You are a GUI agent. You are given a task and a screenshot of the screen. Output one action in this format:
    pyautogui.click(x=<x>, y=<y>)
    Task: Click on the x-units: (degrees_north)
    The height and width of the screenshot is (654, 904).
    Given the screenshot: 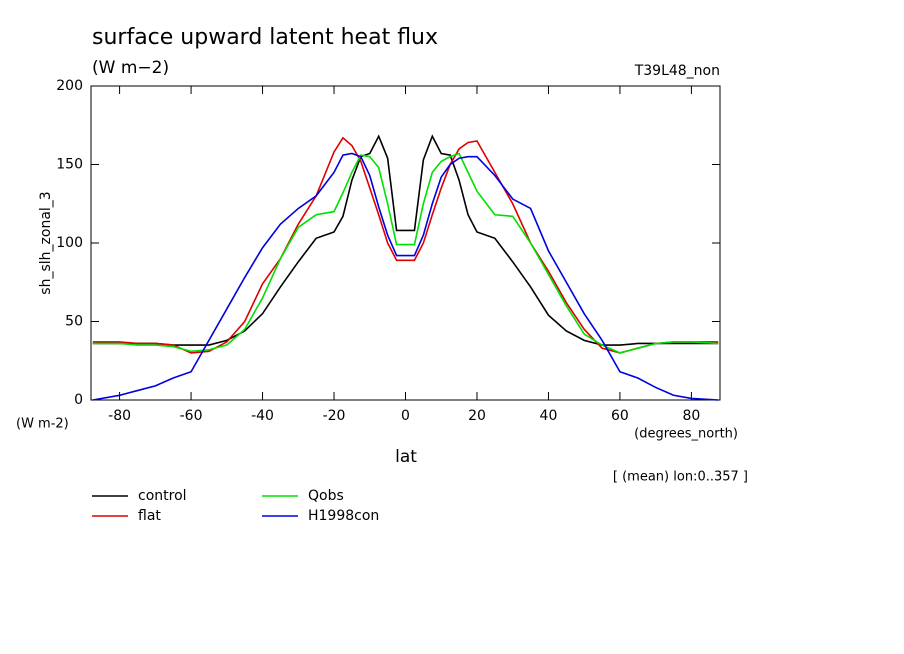 What is the action you would take?
    pyautogui.click(x=686, y=434)
    